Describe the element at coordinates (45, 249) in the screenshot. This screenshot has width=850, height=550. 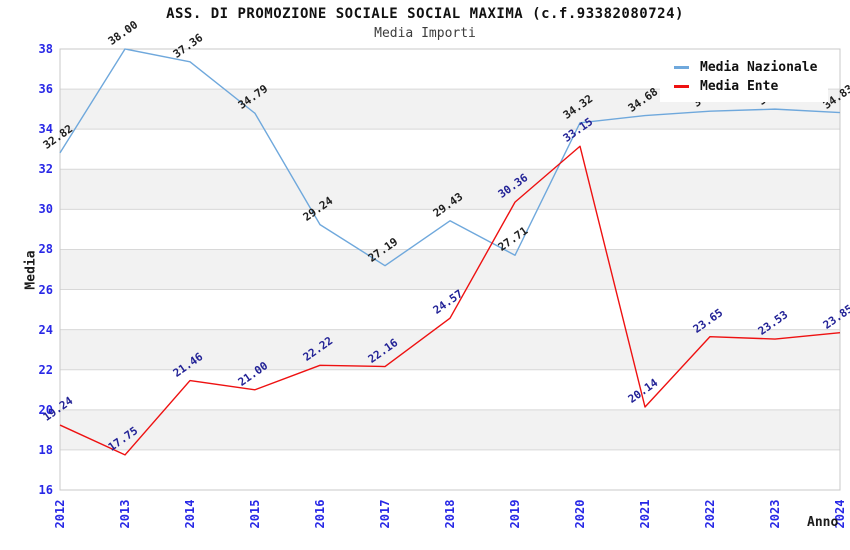
I see `y-tick-label: 28` at that location.